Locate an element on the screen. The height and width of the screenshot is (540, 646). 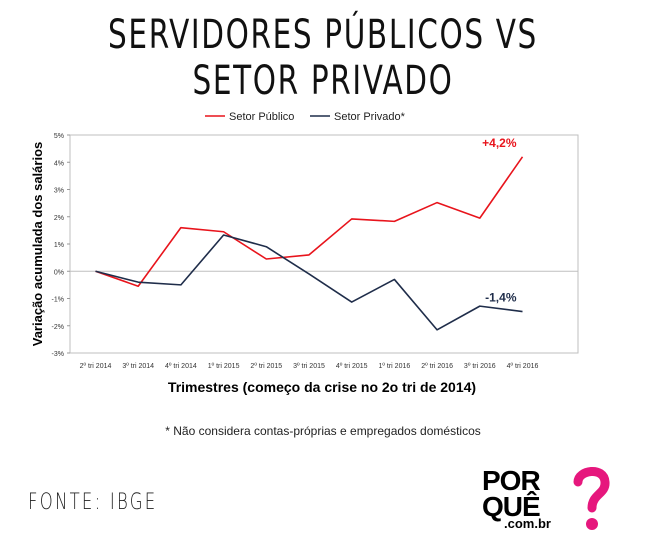
logo-wordmark: POR QUÊ is located at coordinates (511, 493).